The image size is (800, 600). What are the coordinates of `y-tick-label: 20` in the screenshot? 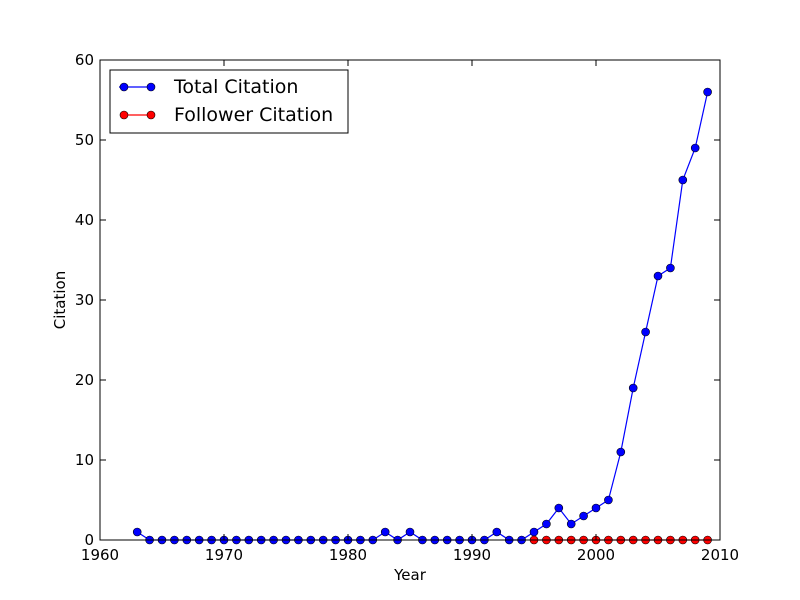 It's located at (84, 380).